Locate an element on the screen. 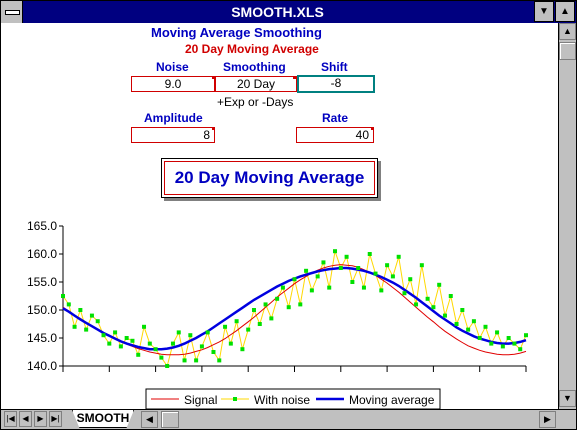 This screenshot has height=430, width=577. moving-average-button: 20 Day Moving Average is located at coordinates (269, 178).